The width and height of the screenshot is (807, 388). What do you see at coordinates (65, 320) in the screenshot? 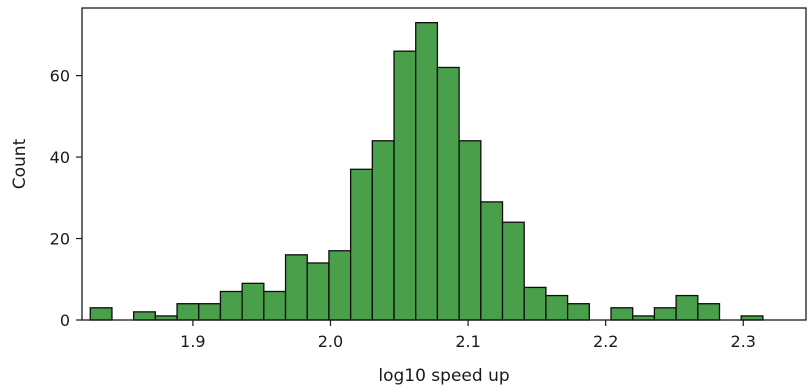
I see `y-tick-label: 0` at bounding box center [65, 320].